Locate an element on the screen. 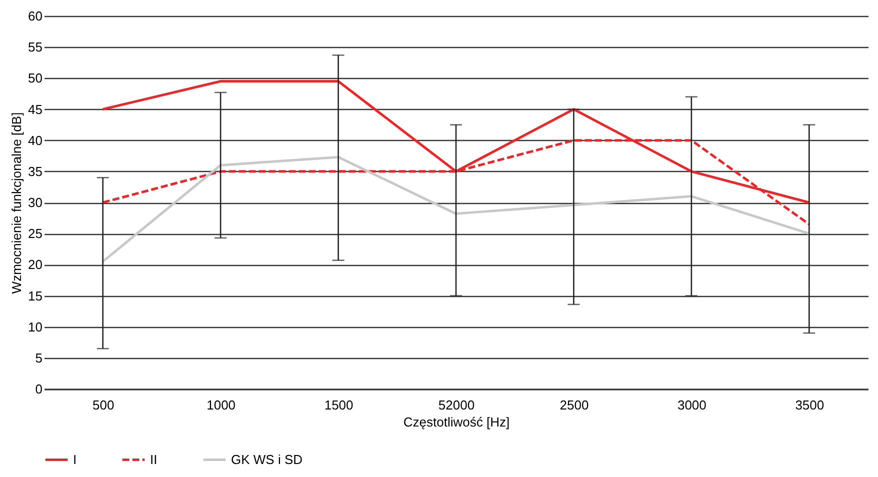 The width and height of the screenshot is (878, 477). legend-label: I is located at coordinates (75, 459).